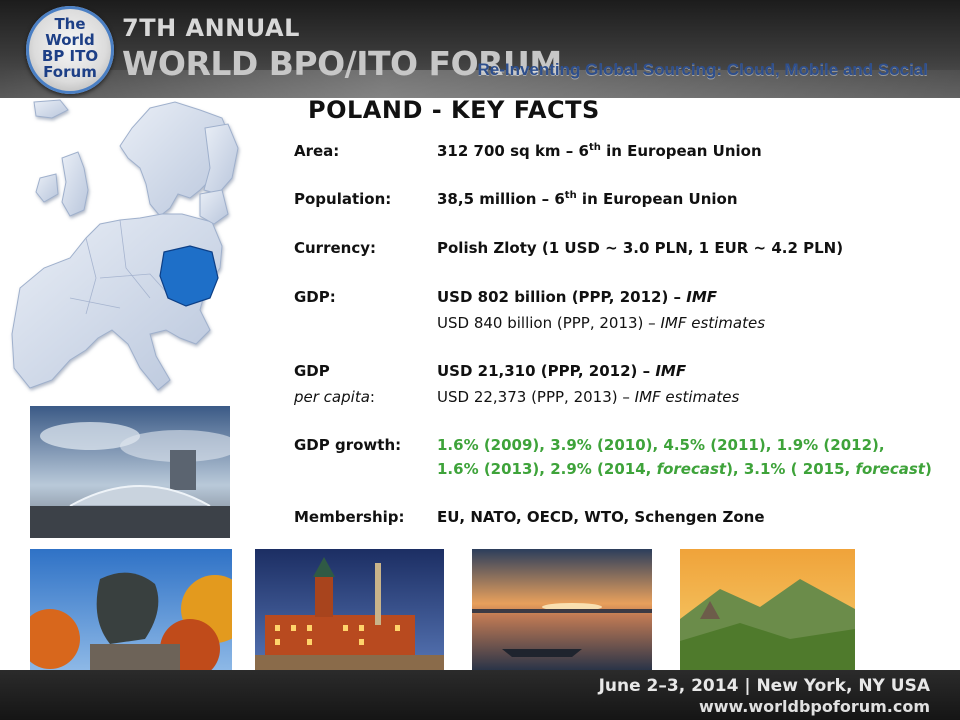 The height and width of the screenshot is (720, 960). I want to click on website-link: www.worldbpoforum.com, so click(814, 706).